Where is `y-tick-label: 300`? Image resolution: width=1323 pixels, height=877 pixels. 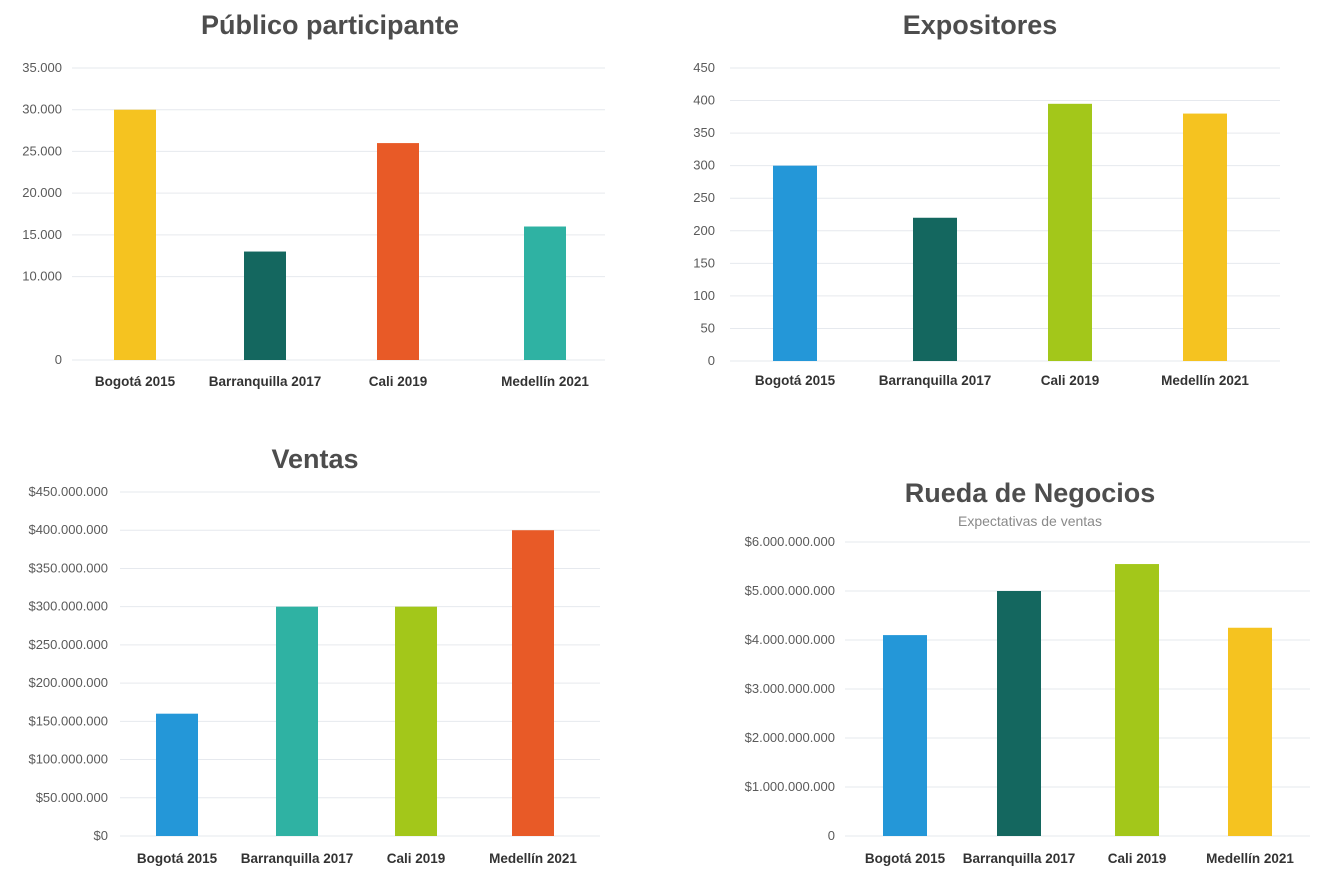 y-tick-label: 300 is located at coordinates (704, 165).